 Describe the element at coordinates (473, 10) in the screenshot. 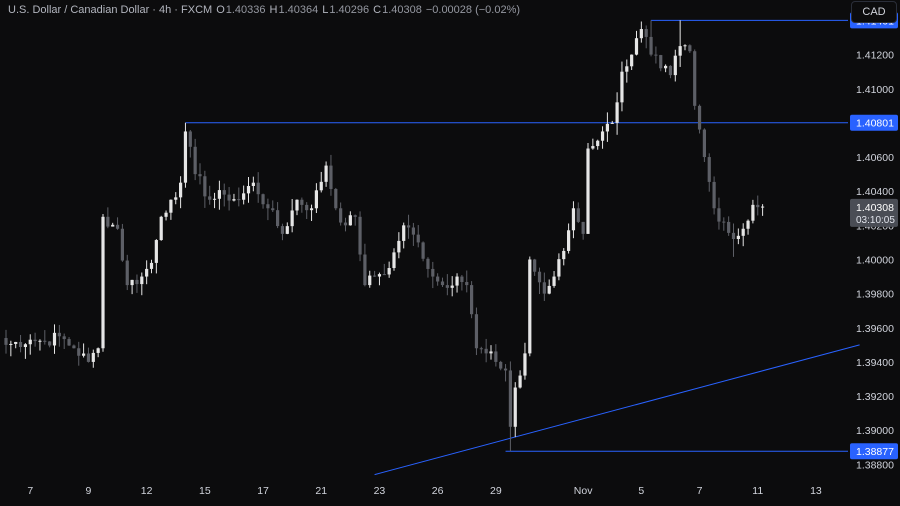

I see `ohlc-change: −0.00028 (−0.02%)` at that location.